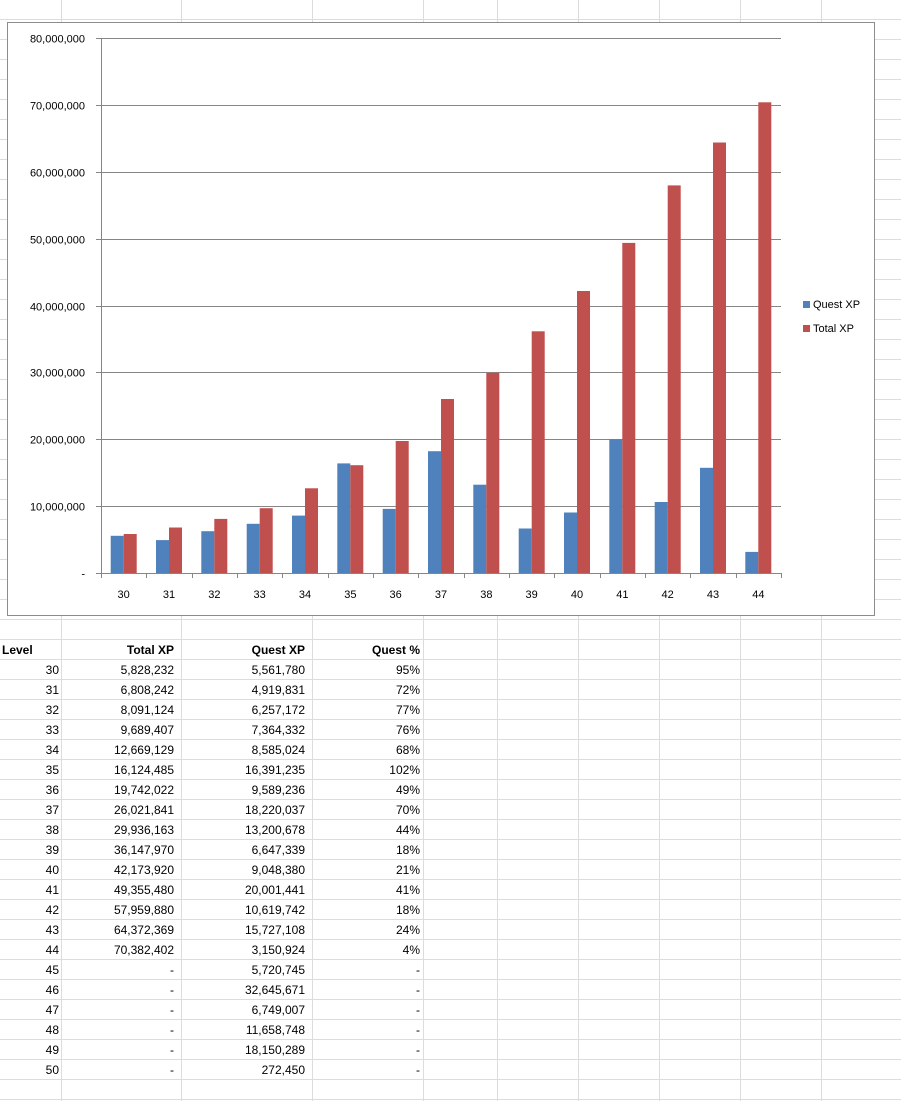  Describe the element at coordinates (274, 830) in the screenshot. I see `cell-quest-xp: 13,200,678` at that location.